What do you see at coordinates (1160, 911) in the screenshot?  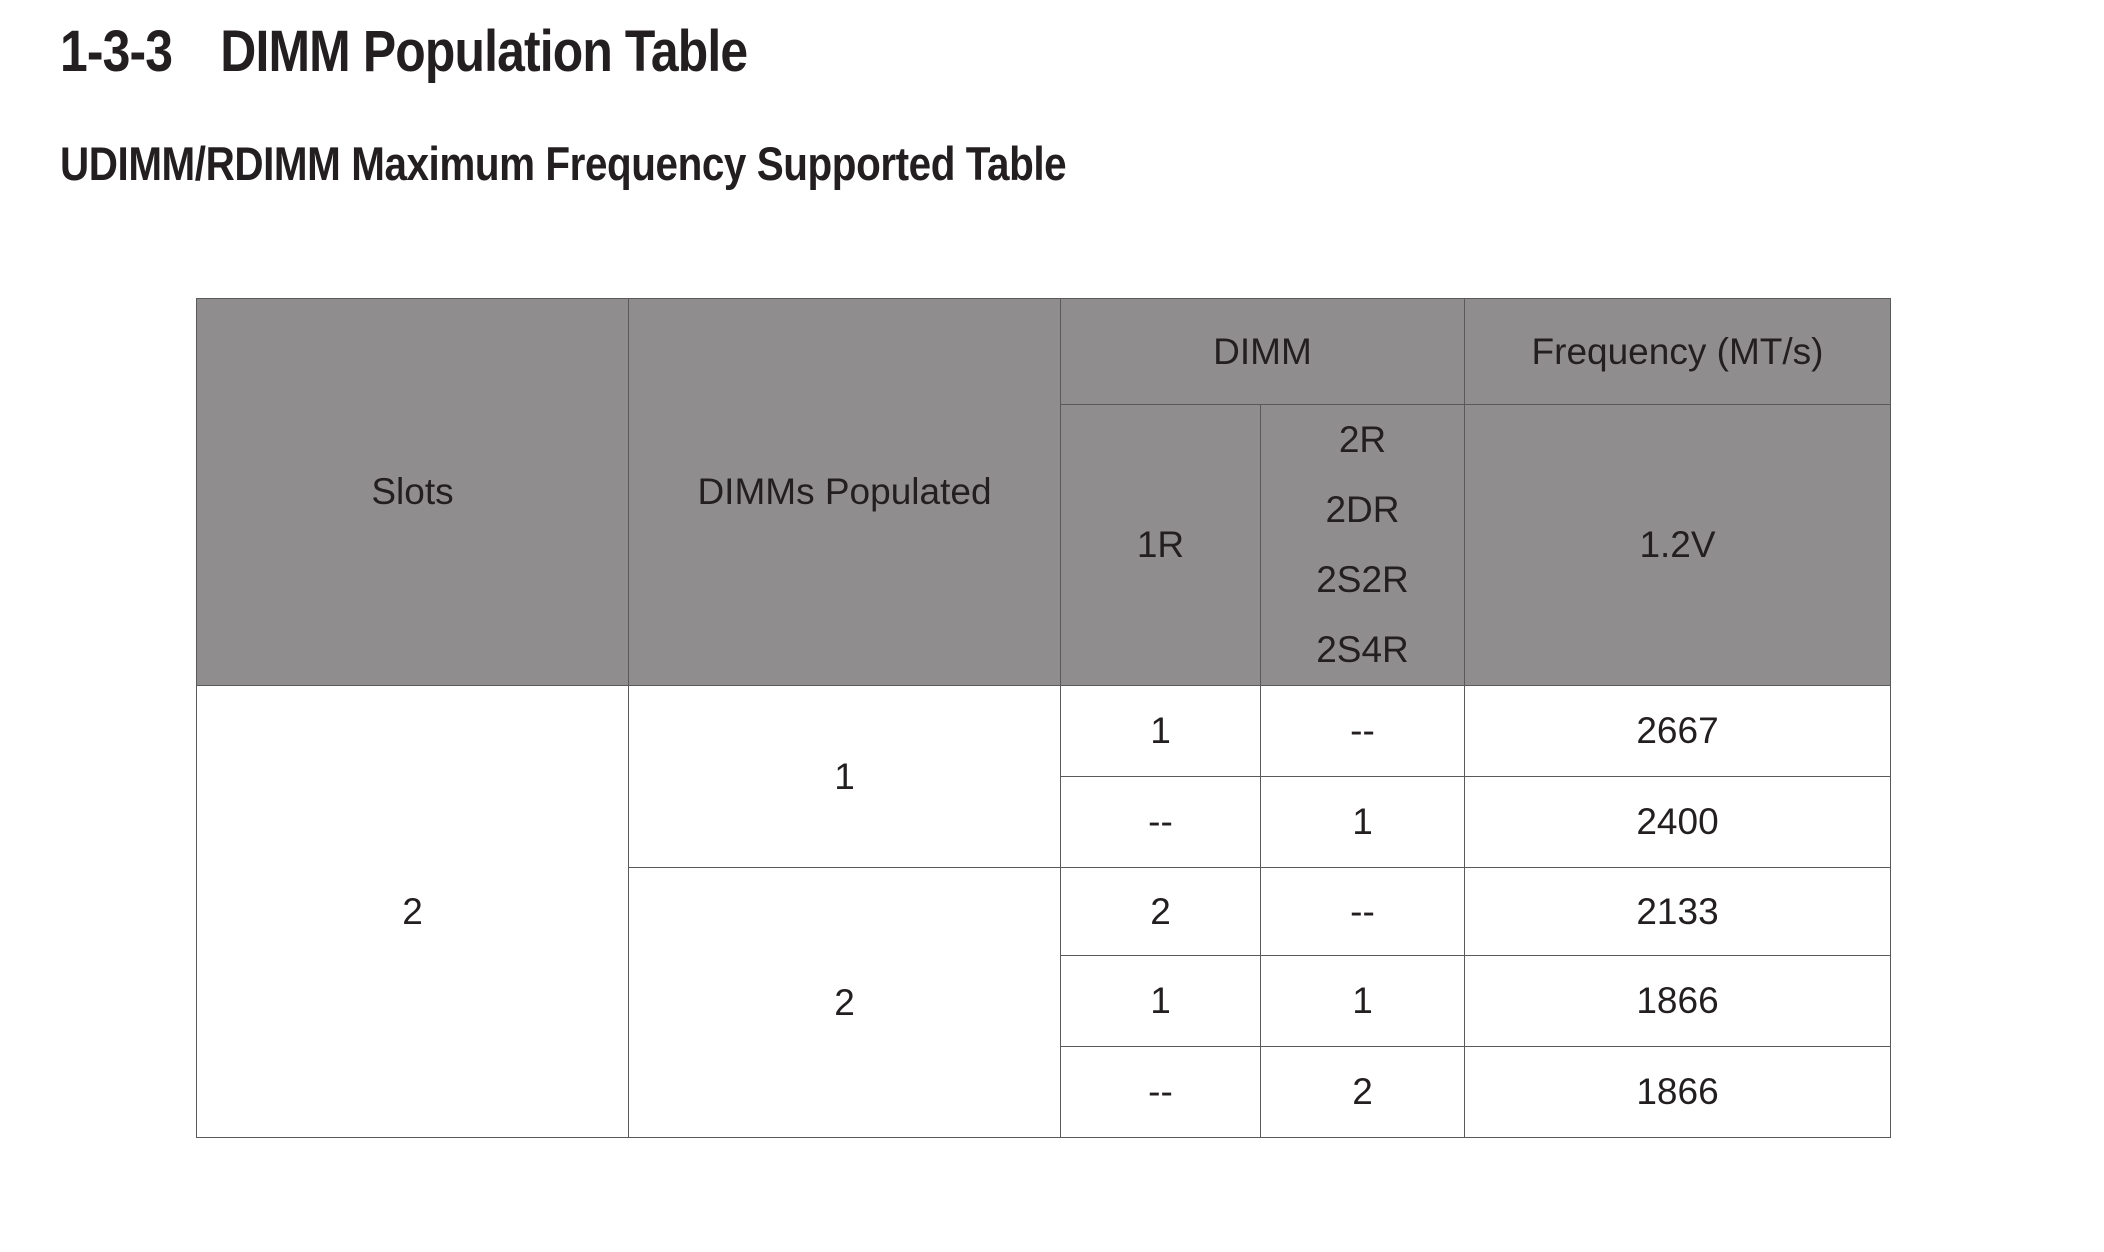 I see `rank-1r-cell: 2` at bounding box center [1160, 911].